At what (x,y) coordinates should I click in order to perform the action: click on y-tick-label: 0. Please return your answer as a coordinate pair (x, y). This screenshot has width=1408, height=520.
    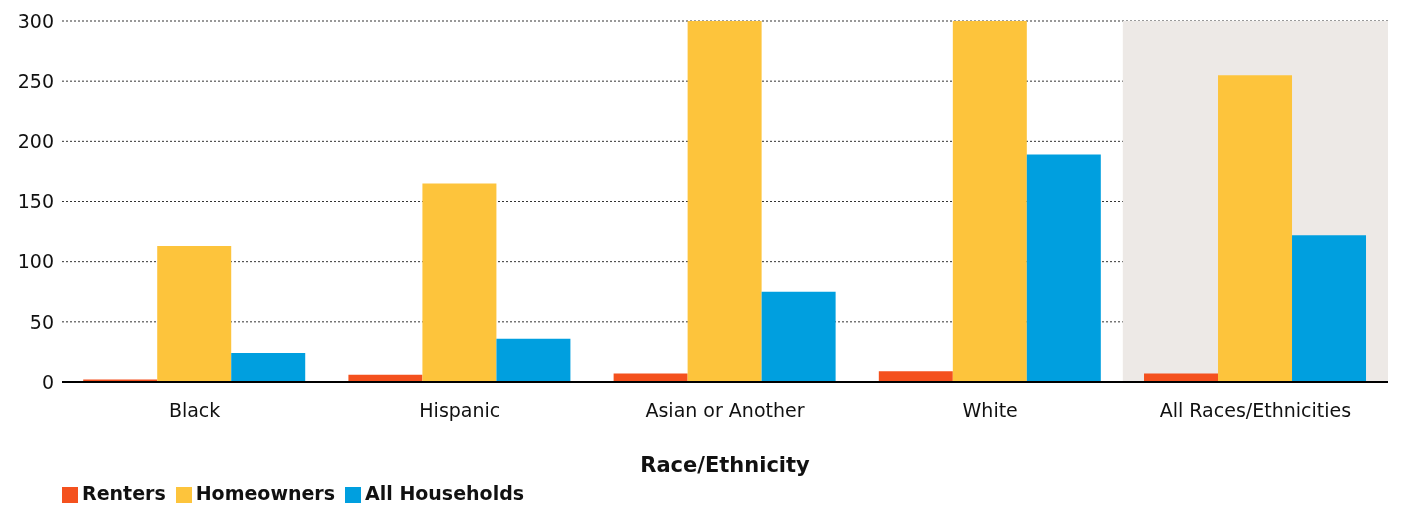
    Looking at the image, I should click on (47, 381).